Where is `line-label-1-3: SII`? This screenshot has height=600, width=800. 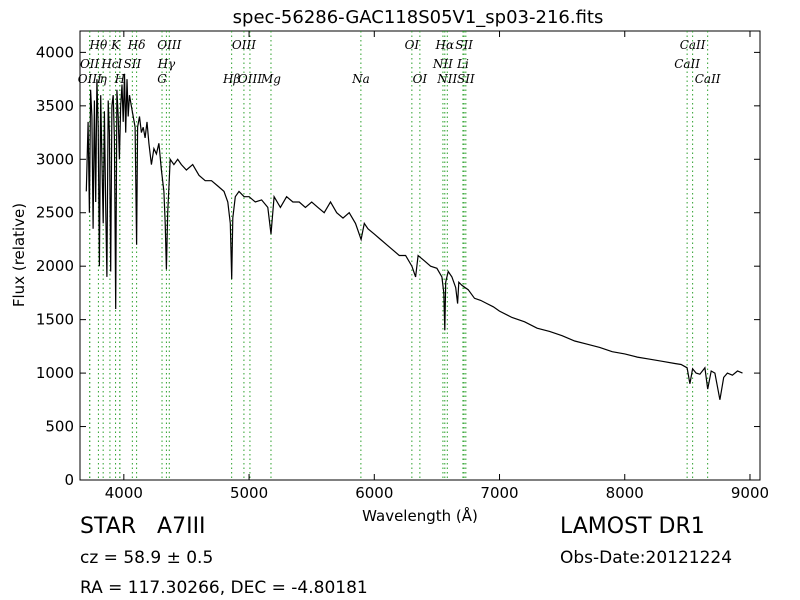 line-label-1-3: SII is located at coordinates (132, 64).